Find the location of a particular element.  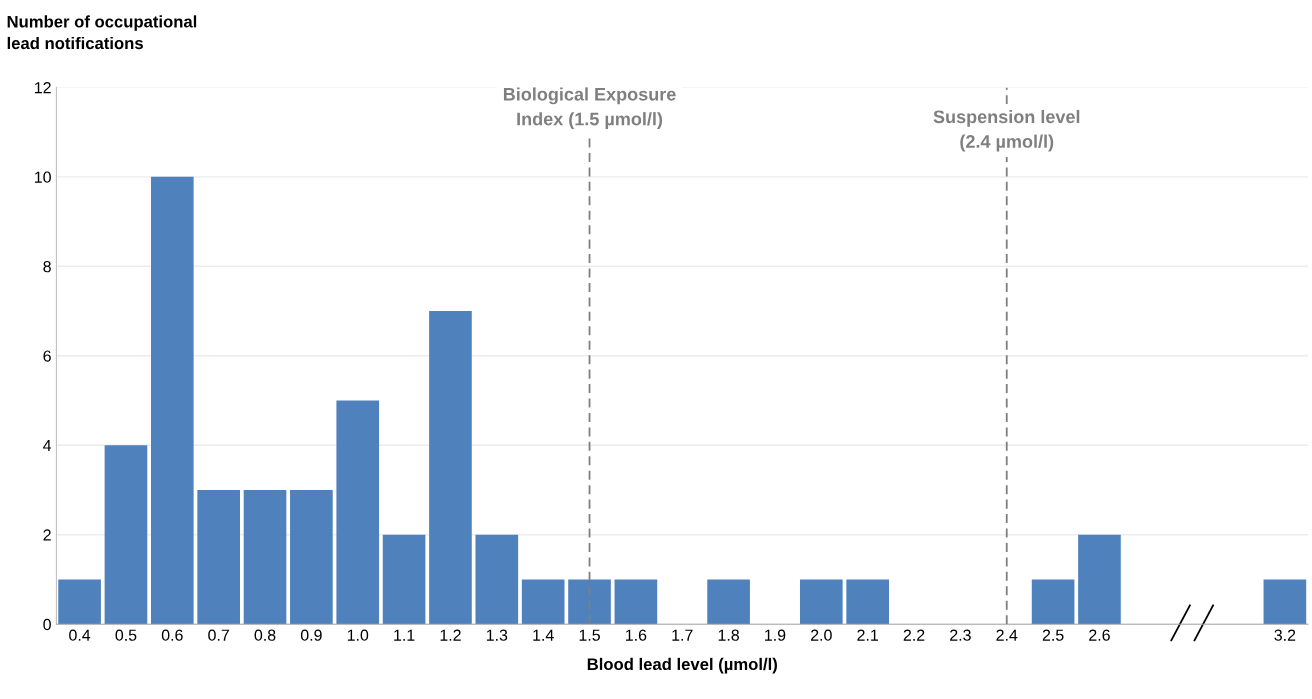

ref-line-label: Suspension level (2.4 µmol/l) is located at coordinates (1006, 130).